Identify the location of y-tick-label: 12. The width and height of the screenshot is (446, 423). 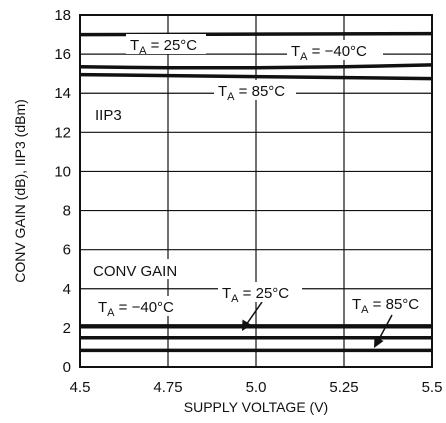
(62, 132).